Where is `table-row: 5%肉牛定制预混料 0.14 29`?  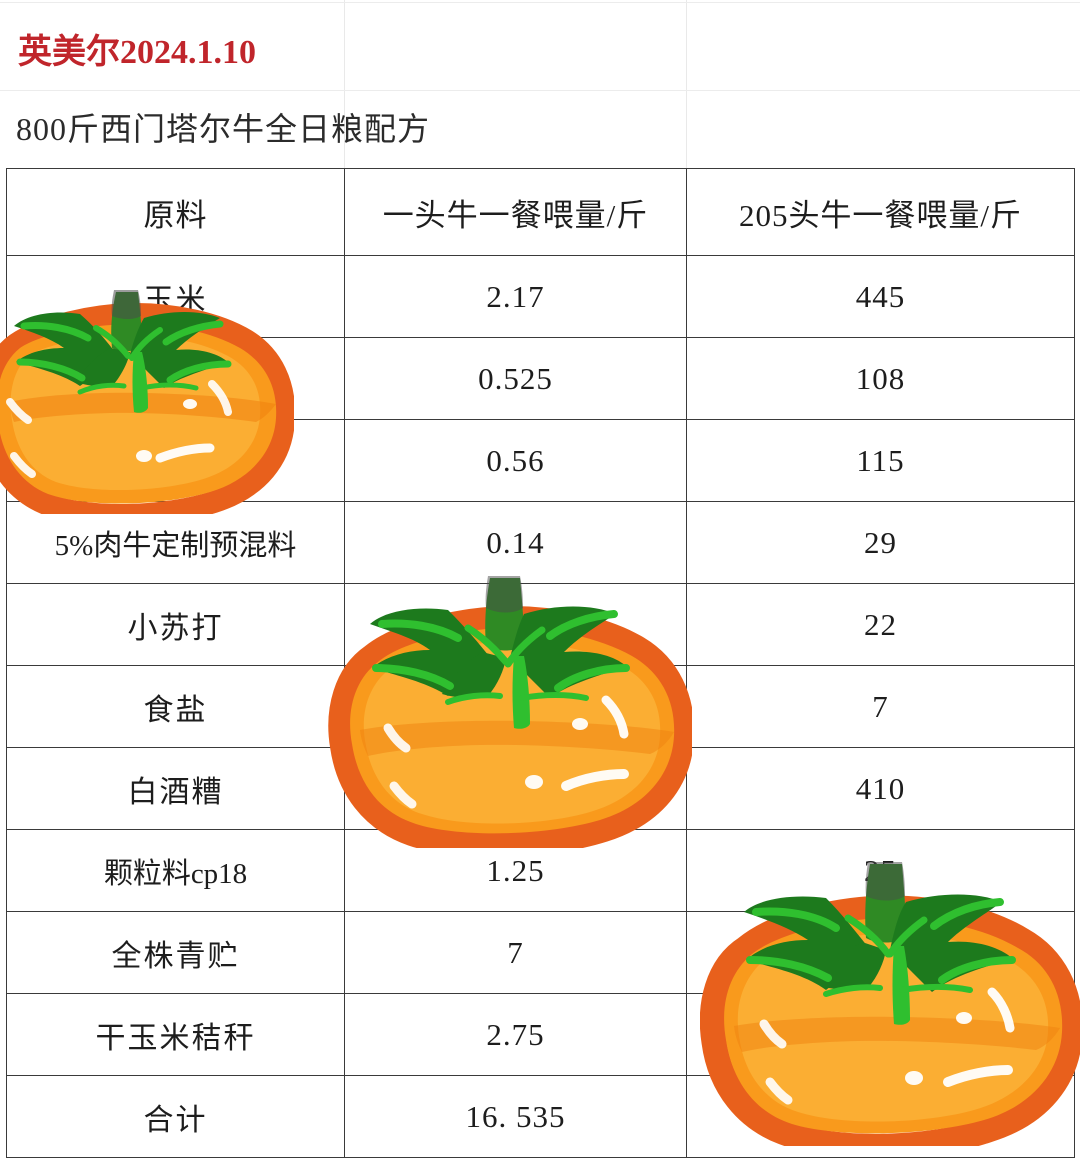 table-row: 5%肉牛定制预混料 0.14 29 is located at coordinates (540, 542).